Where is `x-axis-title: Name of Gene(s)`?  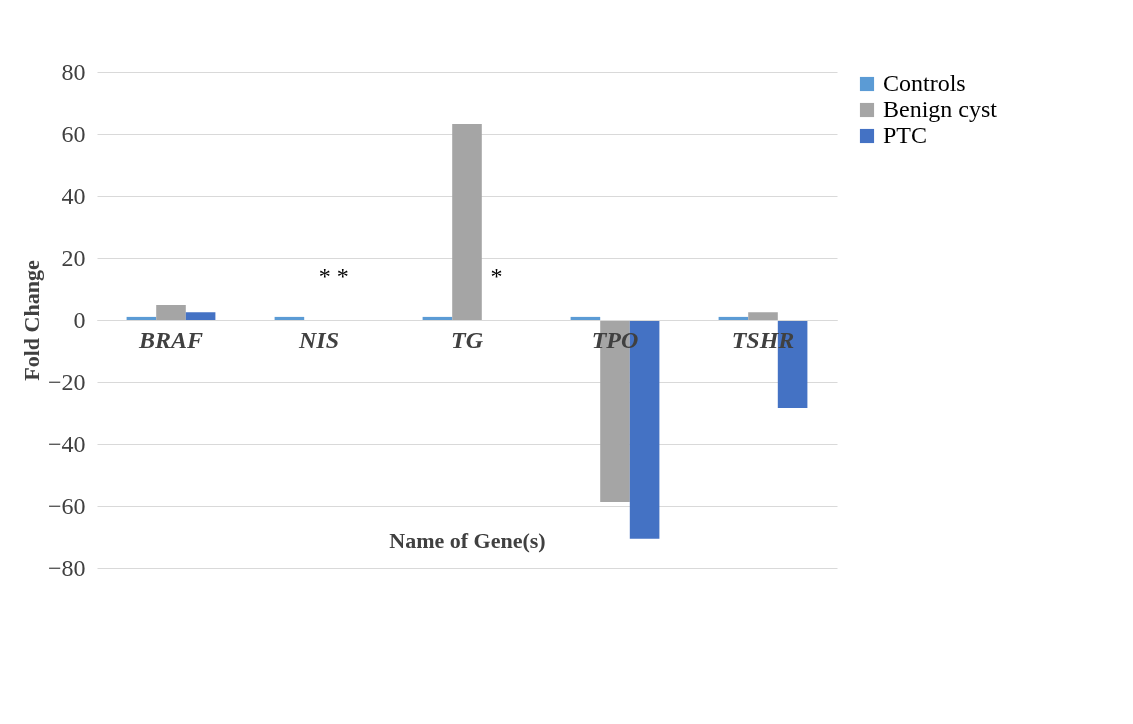
x-axis-title: Name of Gene(s) is located at coordinates (467, 540).